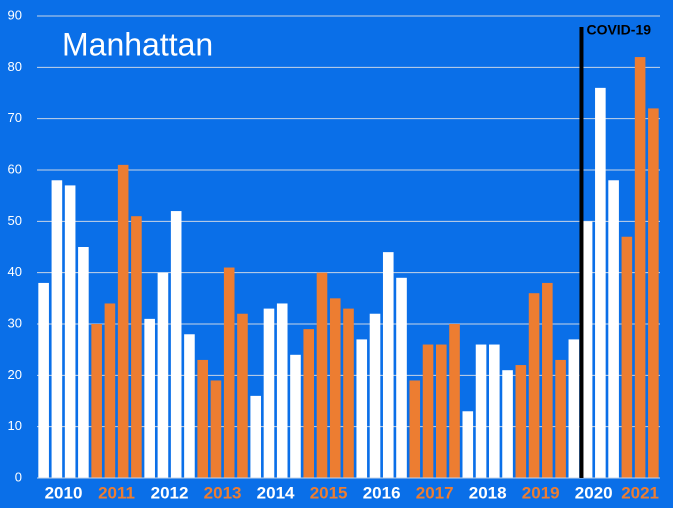 Image resolution: width=673 pixels, height=508 pixels. Describe the element at coordinates (15, 117) in the screenshot. I see `y-tick-label: 70` at that location.